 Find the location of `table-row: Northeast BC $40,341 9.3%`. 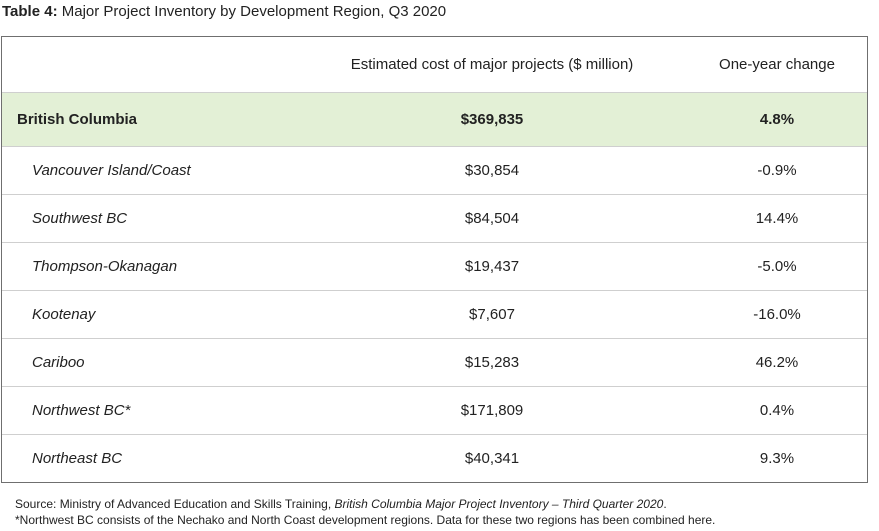

table-row: Northeast BC $40,341 9.3% is located at coordinates (434, 458).